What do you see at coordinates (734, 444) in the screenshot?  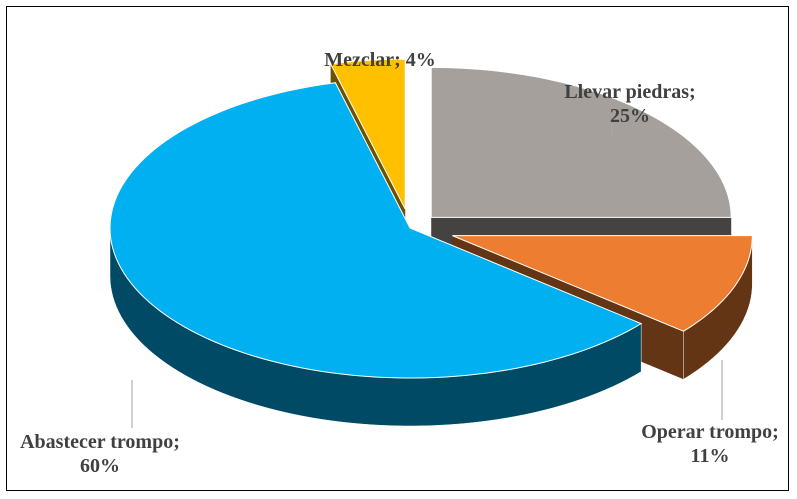 I see `label-value: ; 11%` at bounding box center [734, 444].